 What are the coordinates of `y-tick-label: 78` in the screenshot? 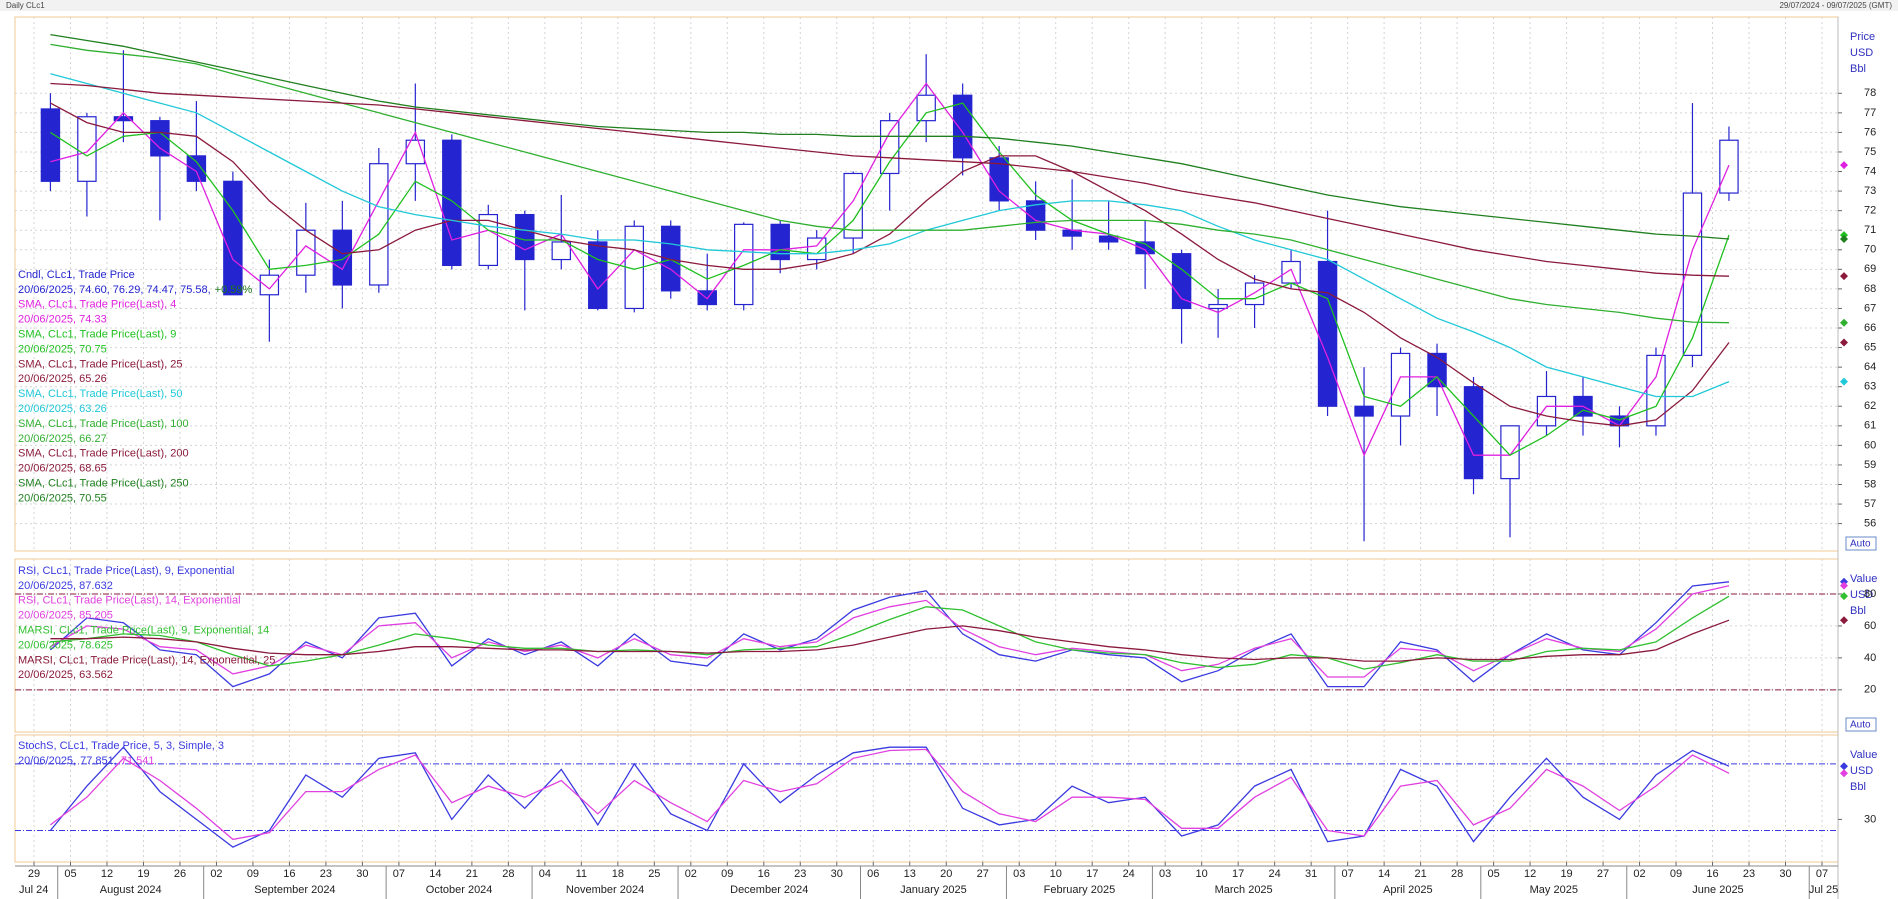 It's located at (1870, 93).